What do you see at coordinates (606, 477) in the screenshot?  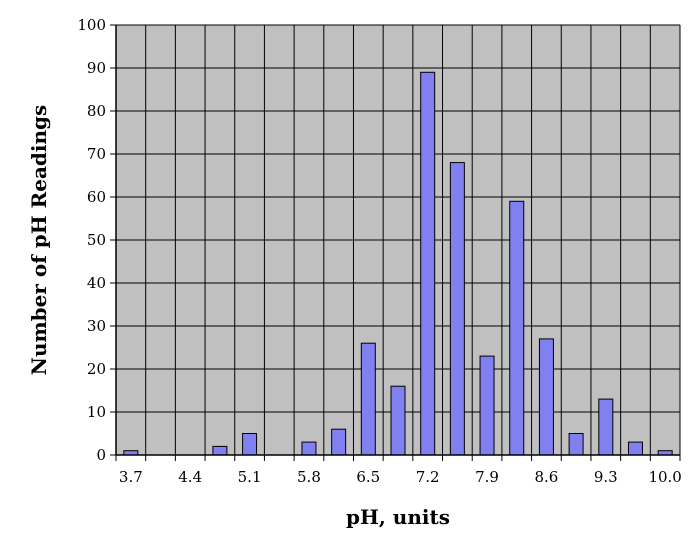 I see `x-tick-label: 9.3` at bounding box center [606, 477].